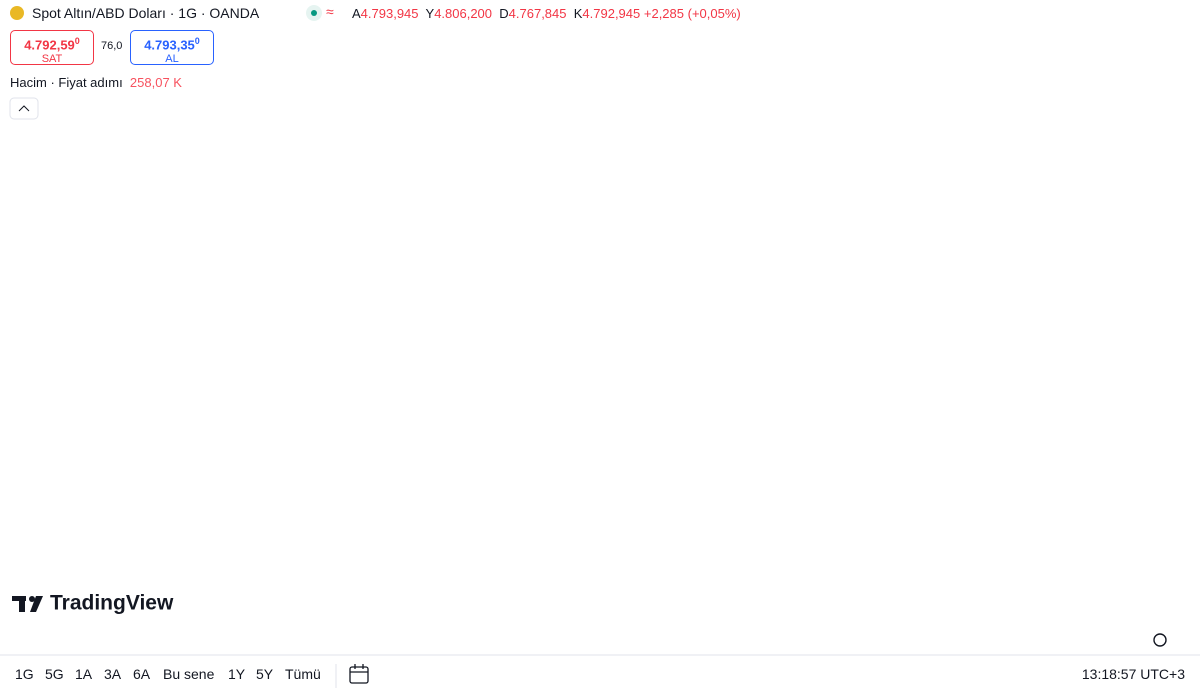 This screenshot has width=1200, height=696. I want to click on clock: 13:18:57 UTC+3, so click(1133, 674).